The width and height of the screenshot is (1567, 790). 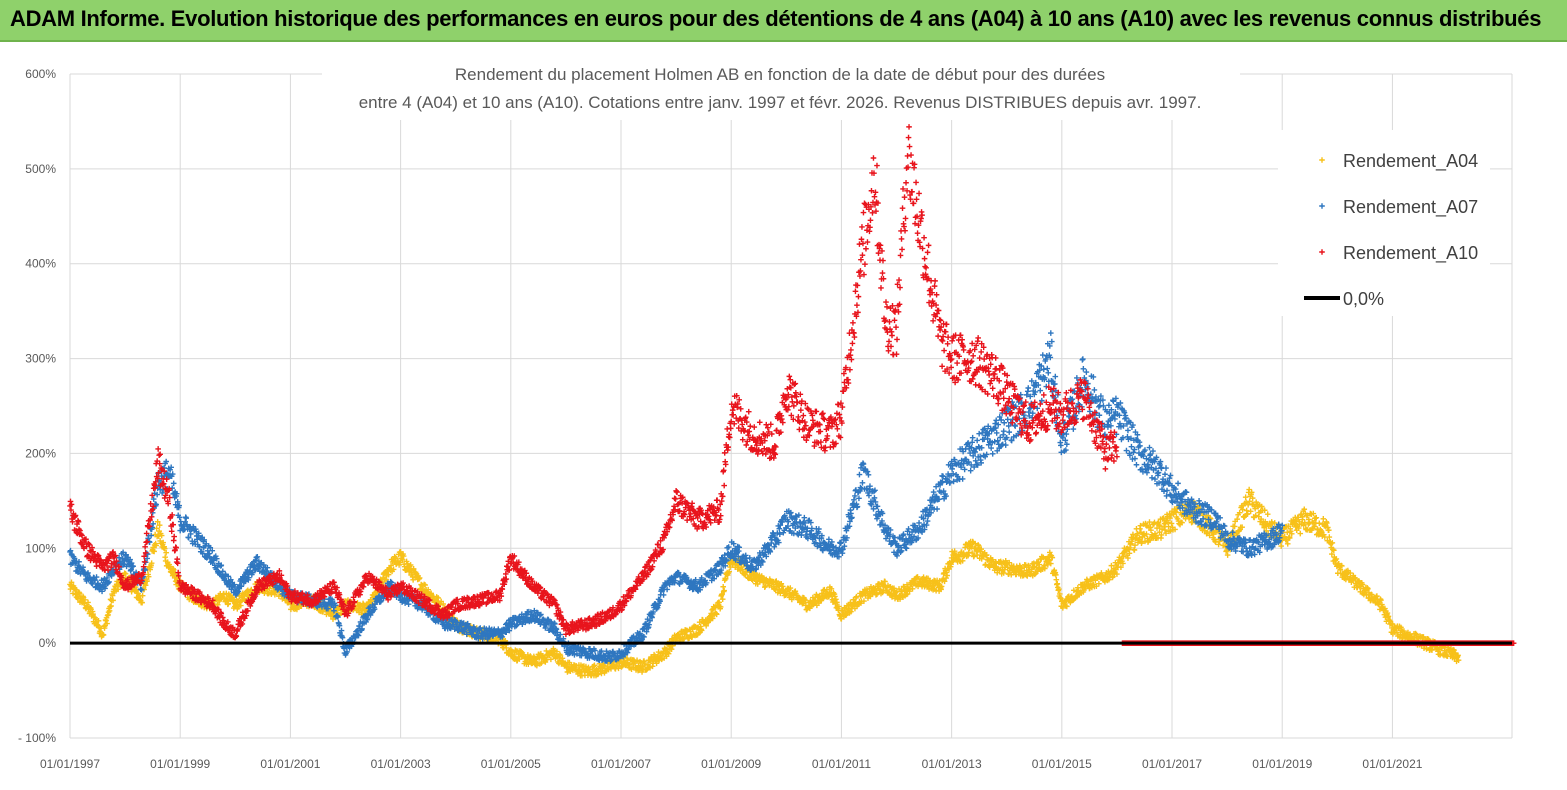 I want to click on y-tick-label: 500%, so click(x=40, y=169).